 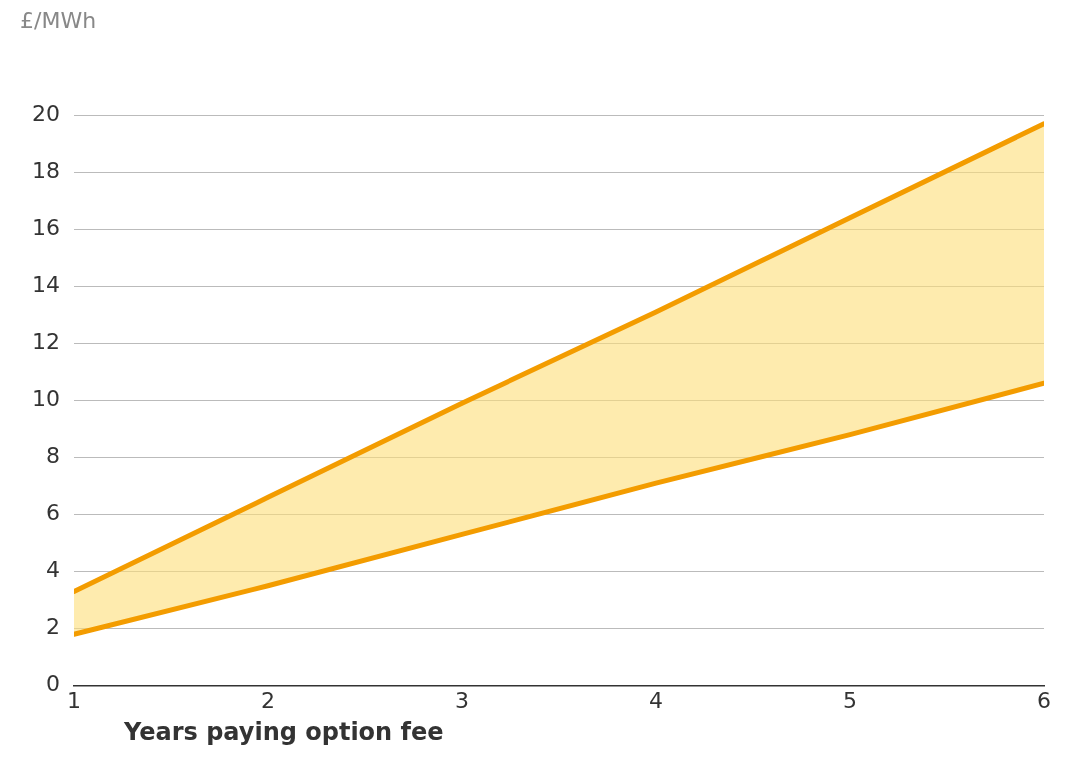 What do you see at coordinates (462, 700) in the screenshot?
I see `x-tick-label: 3` at bounding box center [462, 700].